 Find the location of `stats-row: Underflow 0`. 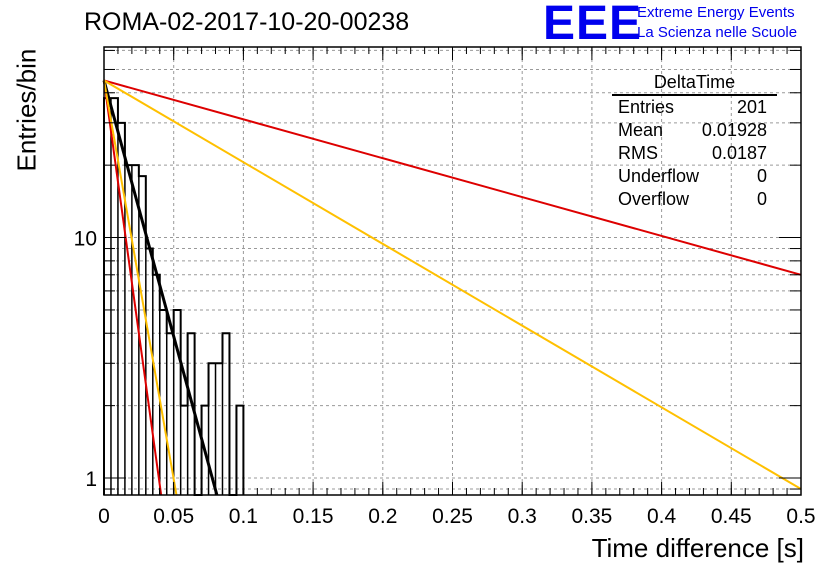

stats-row: Underflow 0 is located at coordinates (694, 176).